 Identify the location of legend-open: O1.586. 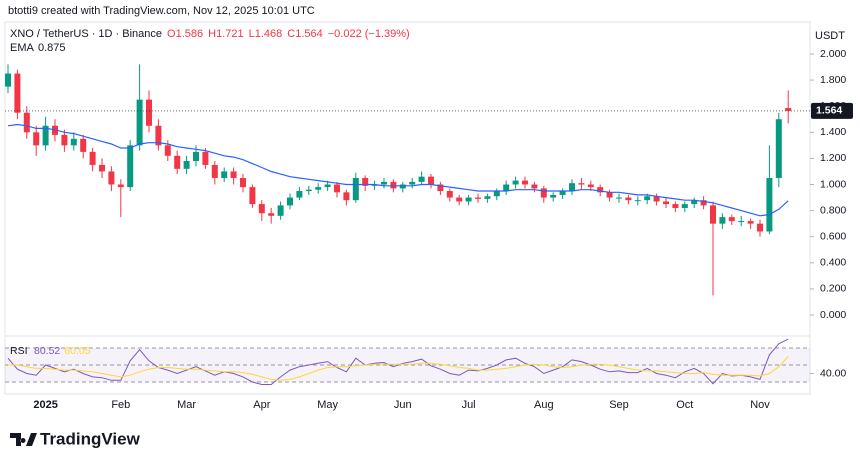
(185, 34).